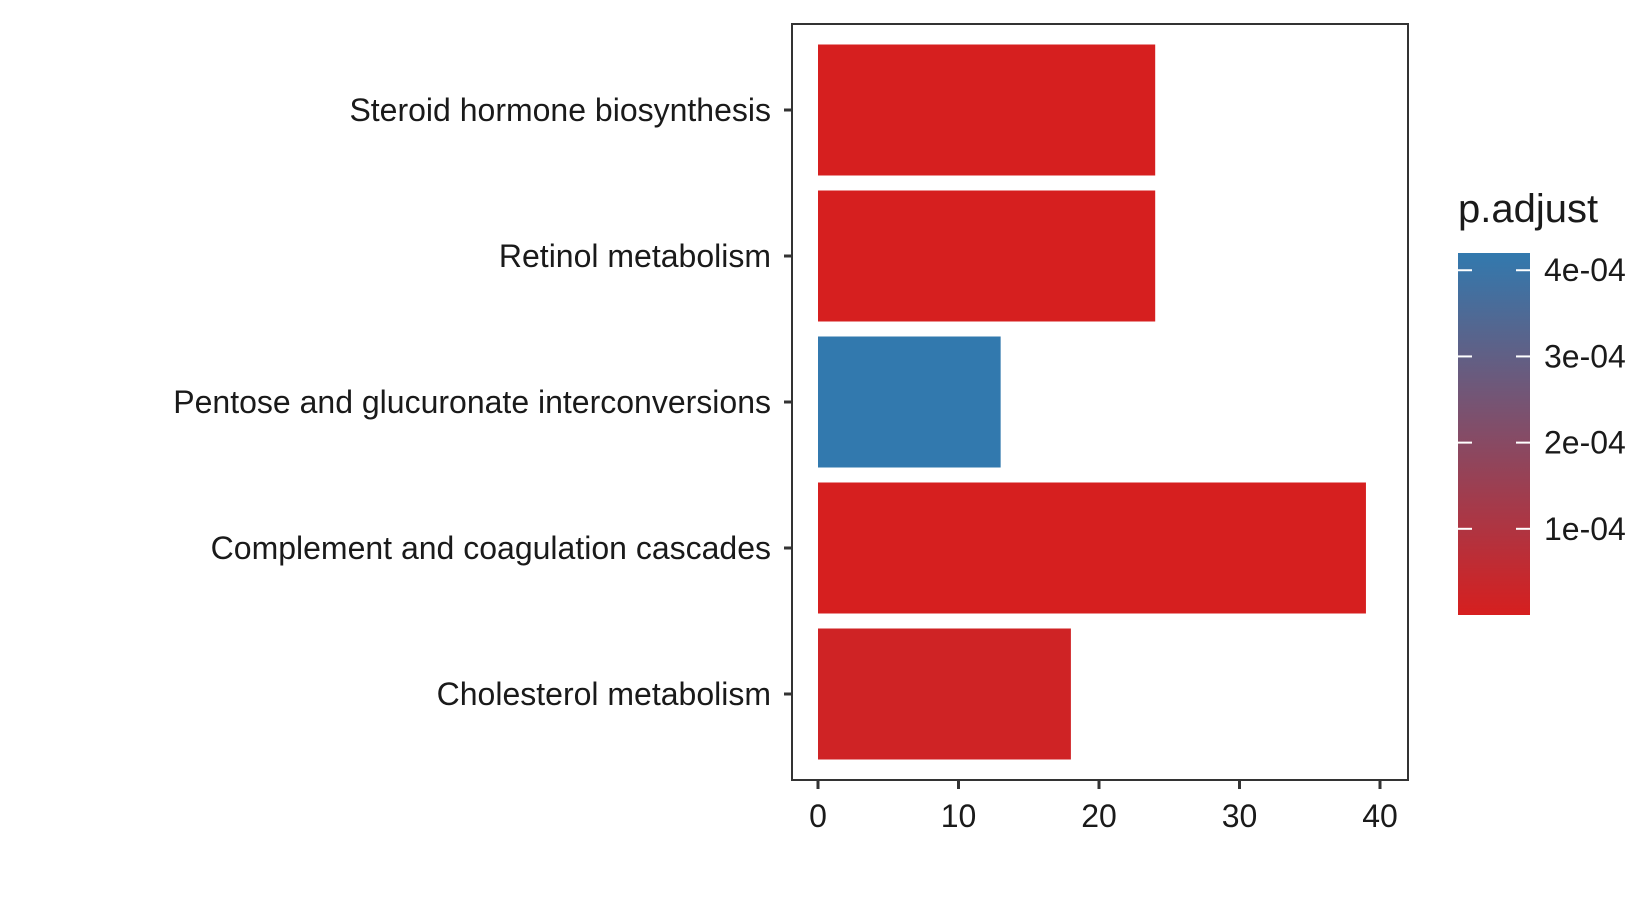 The height and width of the screenshot is (900, 1650). I want to click on y-tick-label: Retinol metabolism, so click(635, 256).